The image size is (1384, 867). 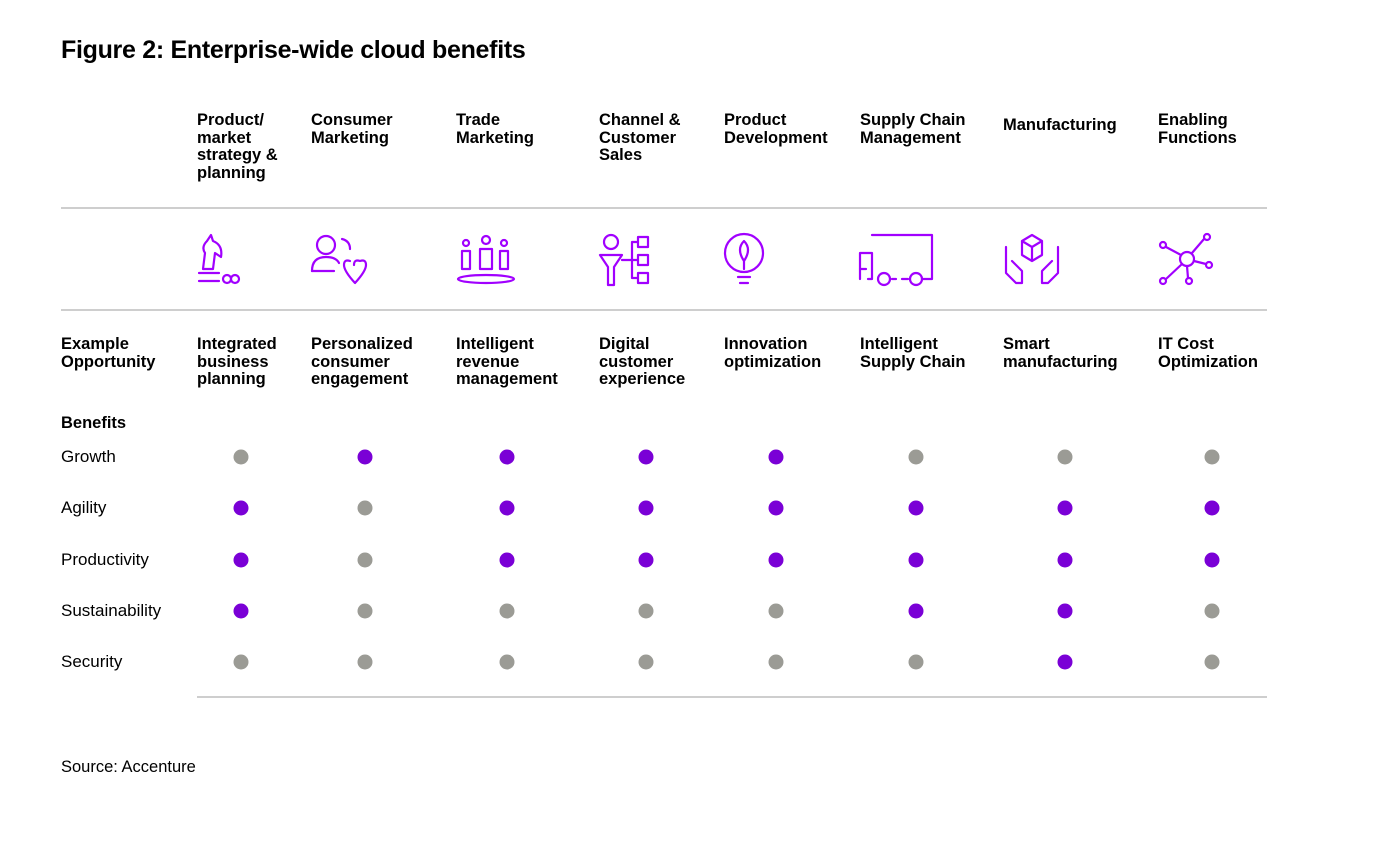 I want to click on icon-consumer, so click(x=339, y=259).